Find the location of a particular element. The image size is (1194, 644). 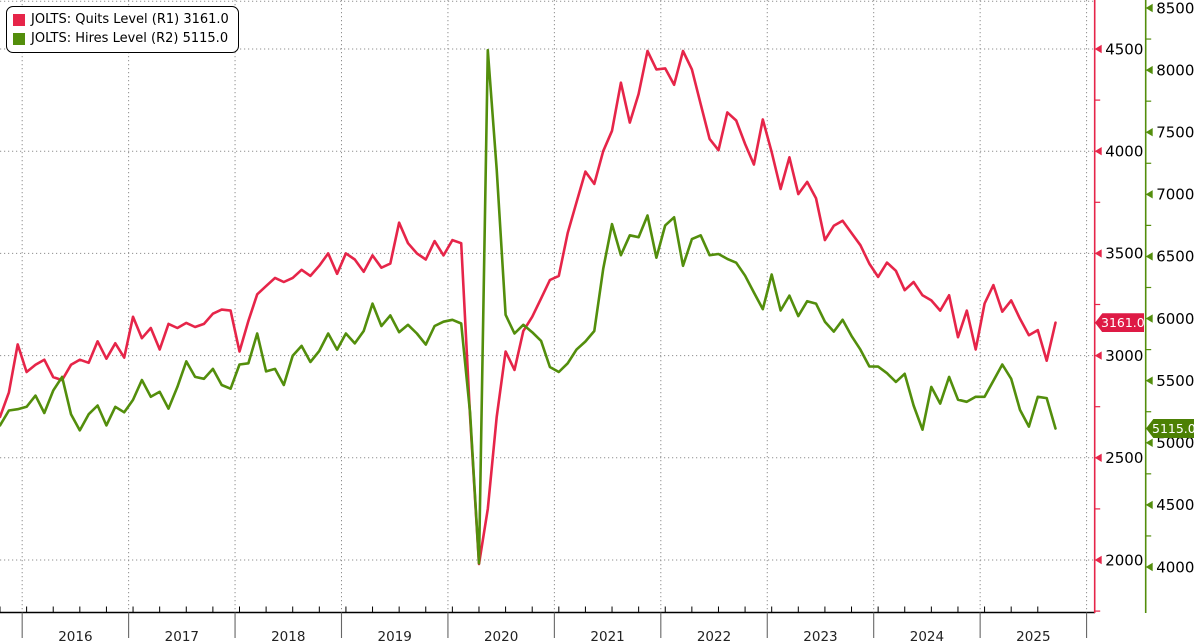

r1-tick-label: 4000 is located at coordinates (1124, 152).